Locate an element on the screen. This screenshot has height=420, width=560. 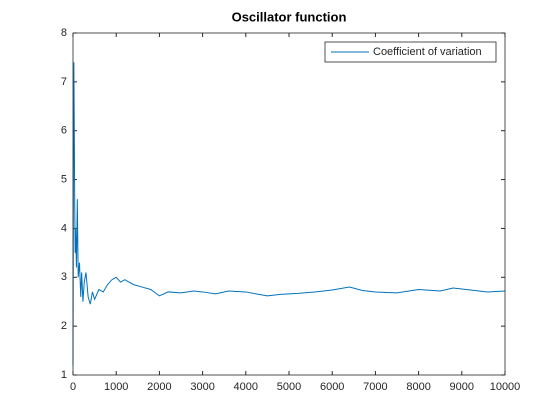
legend-box is located at coordinates (410, 52).